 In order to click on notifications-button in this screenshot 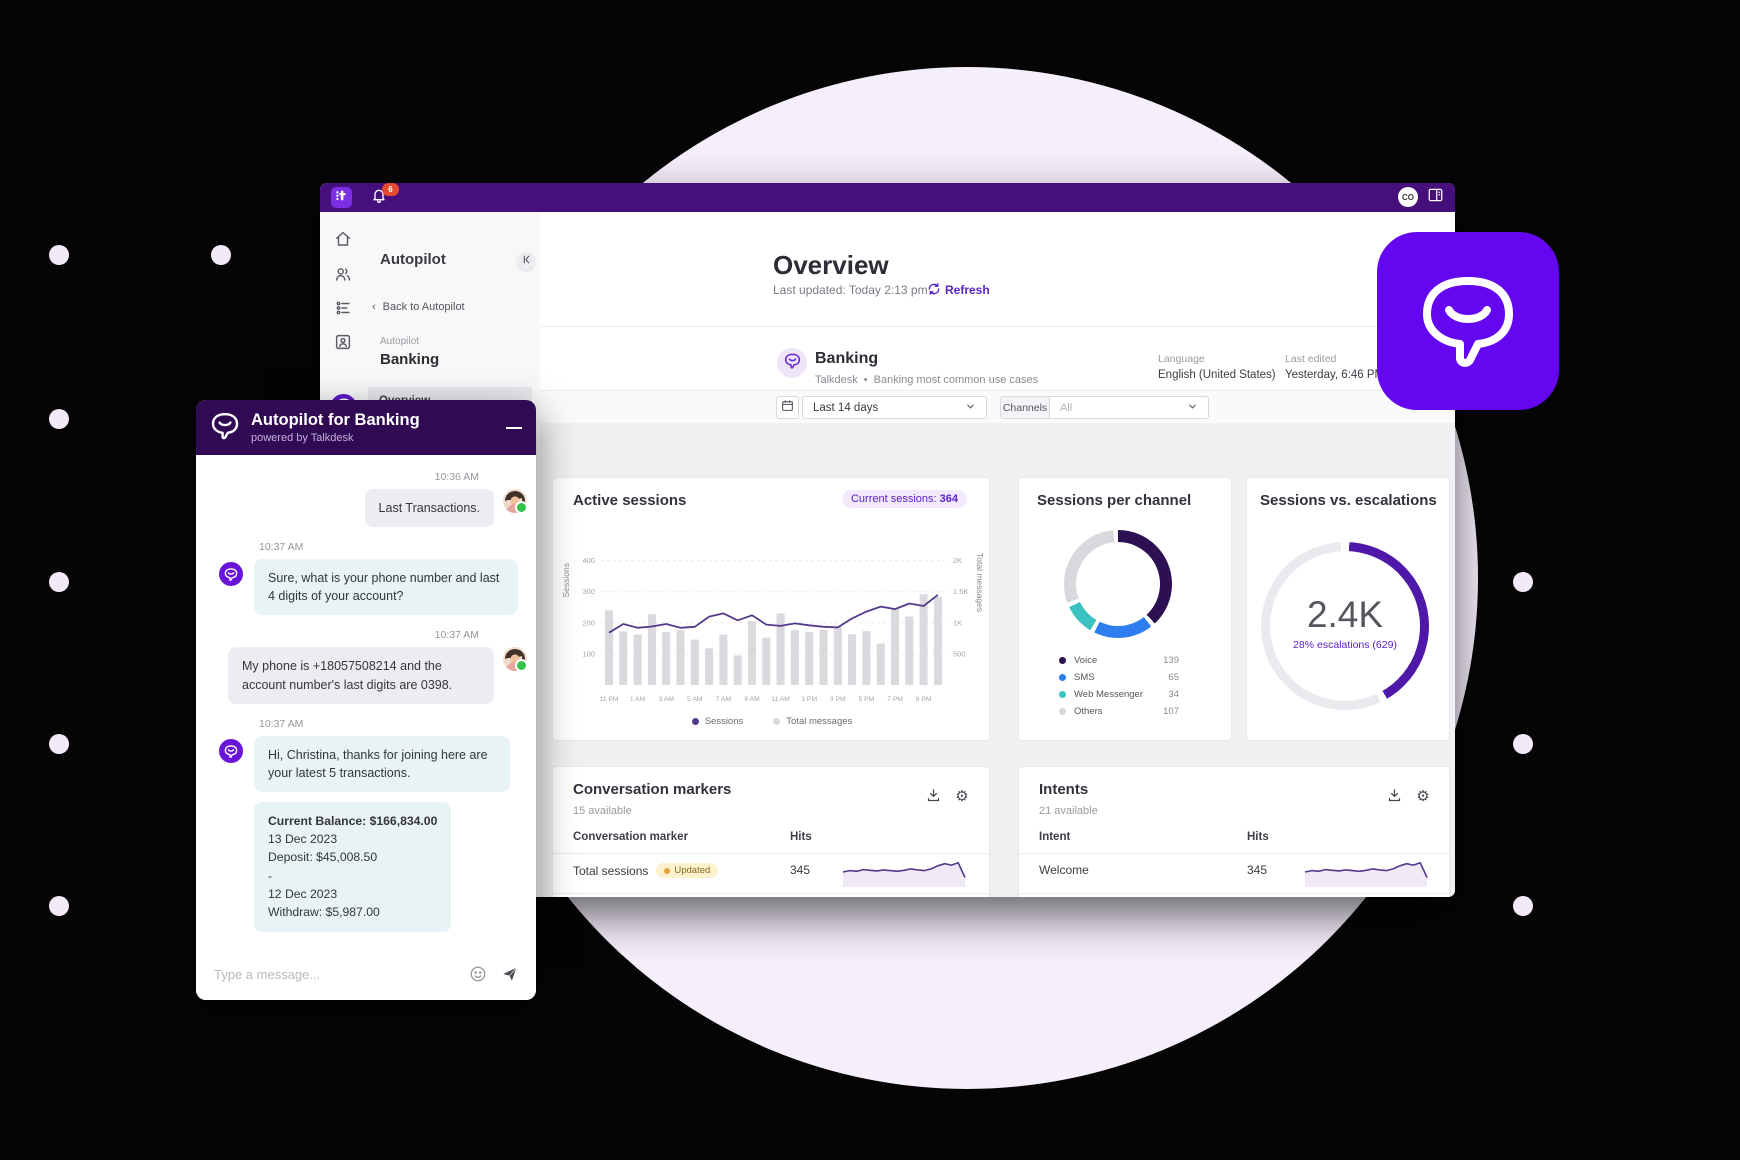, I will do `click(378, 197)`.